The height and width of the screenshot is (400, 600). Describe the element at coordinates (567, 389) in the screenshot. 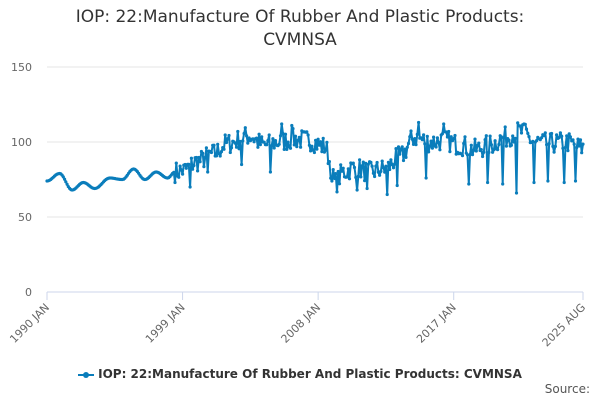

I see `chart-credits: Source:` at that location.